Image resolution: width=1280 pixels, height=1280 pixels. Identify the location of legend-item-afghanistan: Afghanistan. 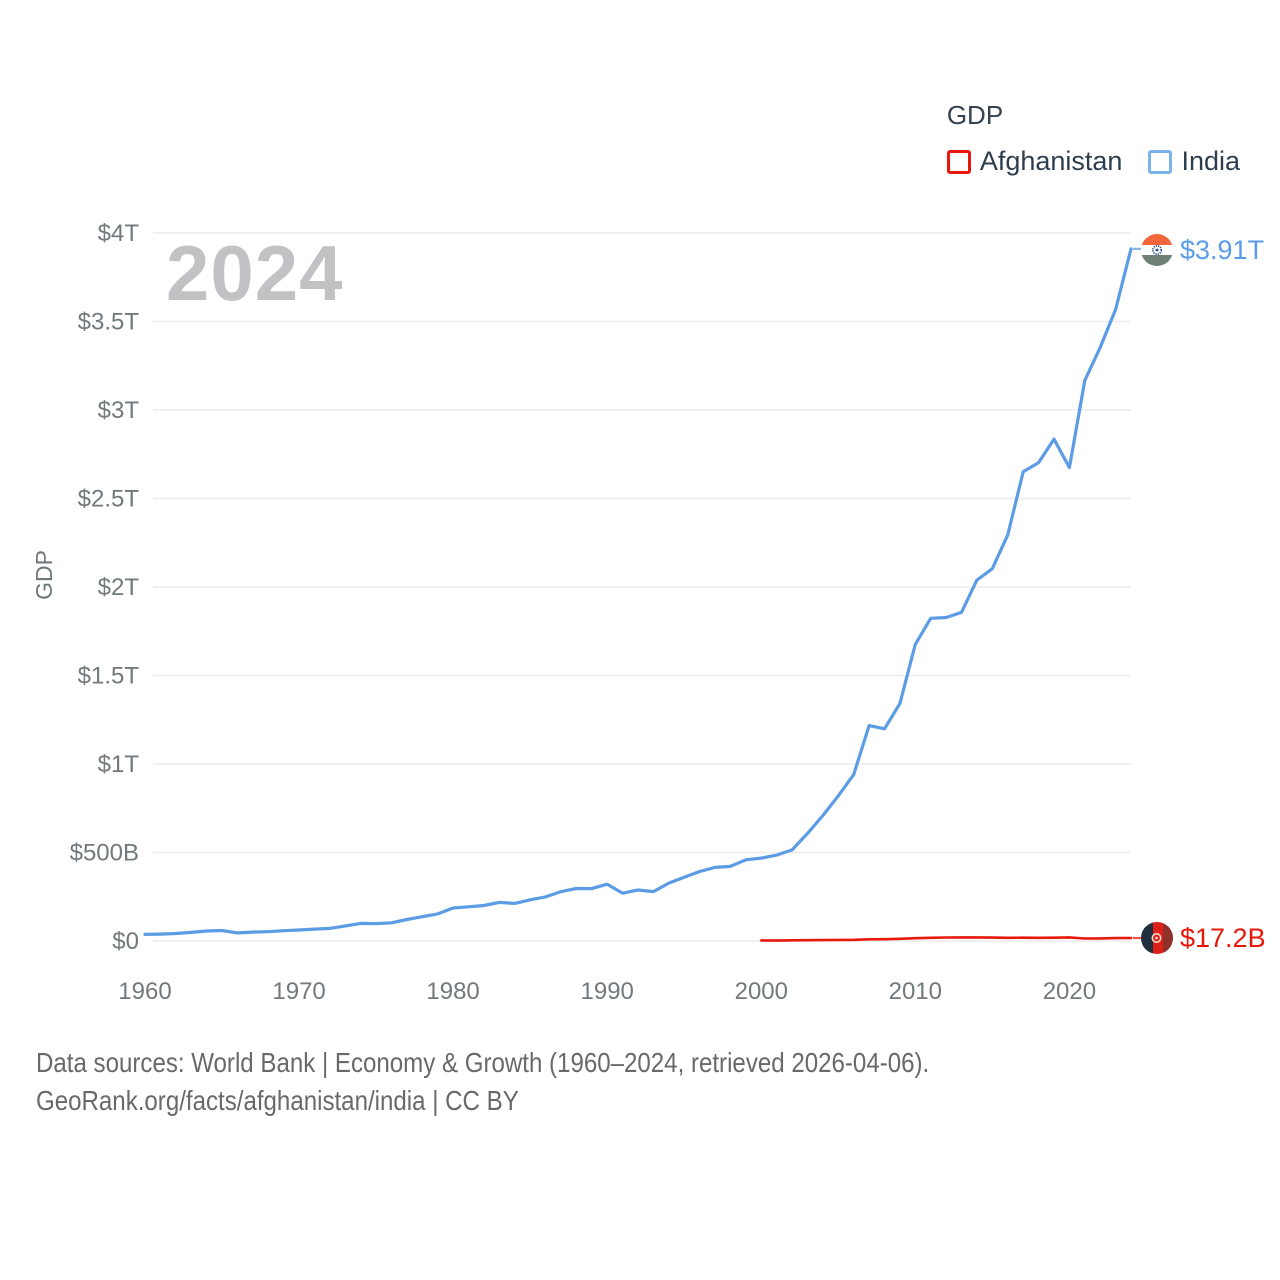
(1034, 161).